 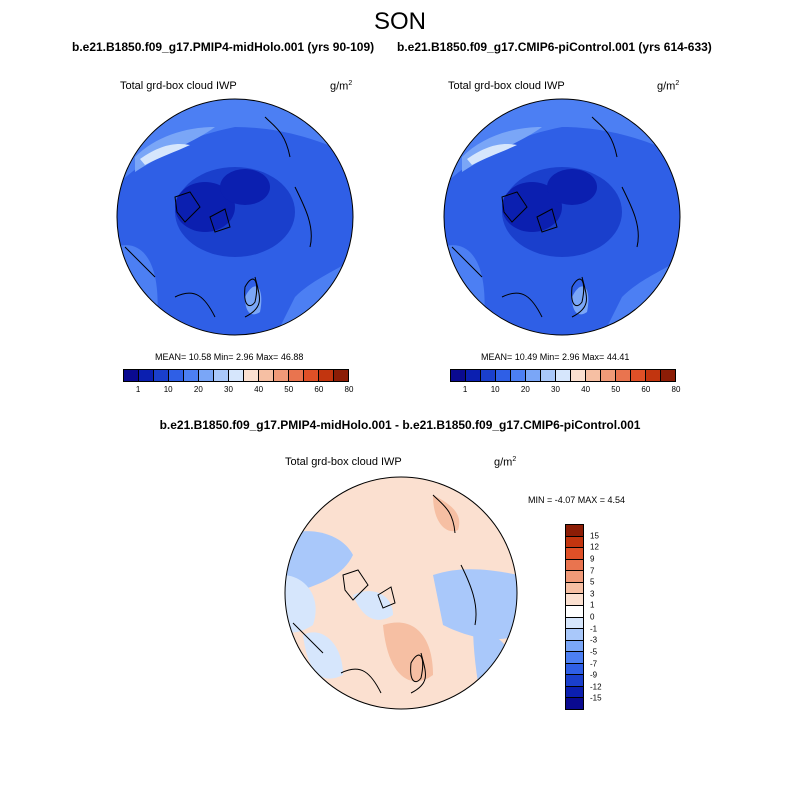 I want to click on left-stats: MEAN= 10.58 Min= 2.96 Max= 46.88, so click(x=229, y=357).